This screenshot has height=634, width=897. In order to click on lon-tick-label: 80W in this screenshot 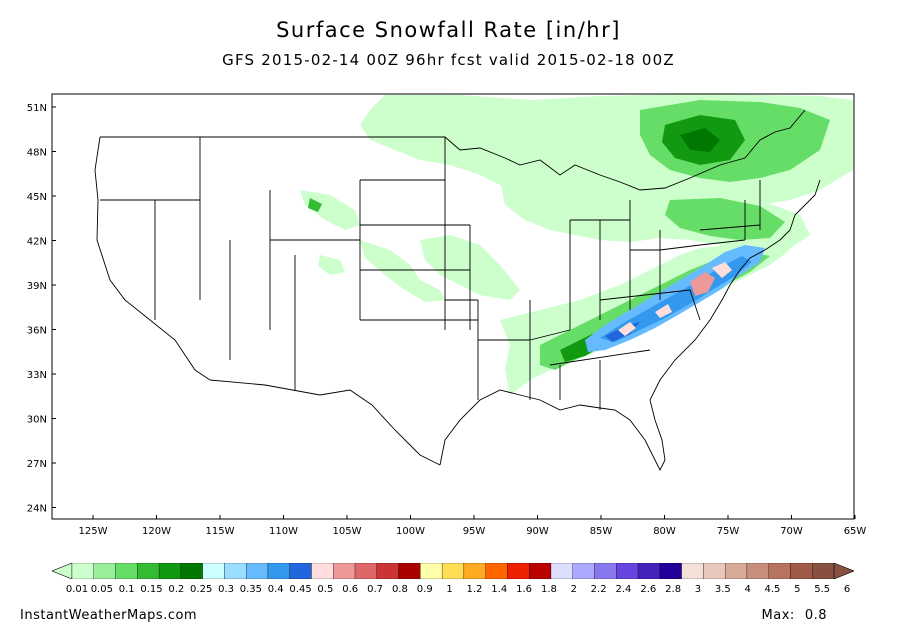, I will do `click(664, 531)`.